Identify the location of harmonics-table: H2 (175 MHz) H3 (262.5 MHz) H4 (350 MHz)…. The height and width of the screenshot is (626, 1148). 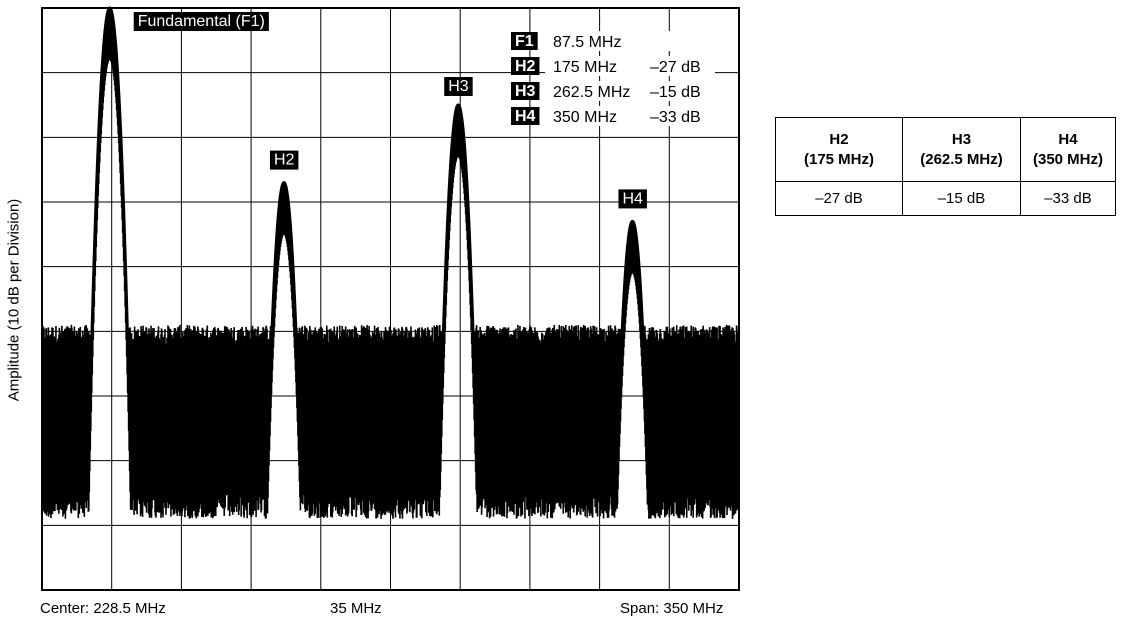
(945, 166).